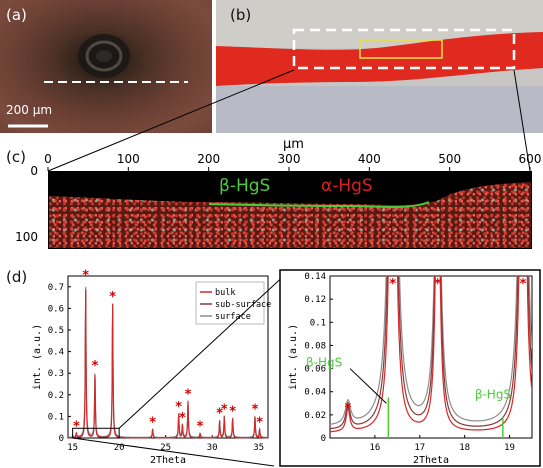 This screenshot has height=468, width=543. What do you see at coordinates (315, 277) in the screenshot?
I see `inset-ytick-label: 0.14` at bounding box center [315, 277].